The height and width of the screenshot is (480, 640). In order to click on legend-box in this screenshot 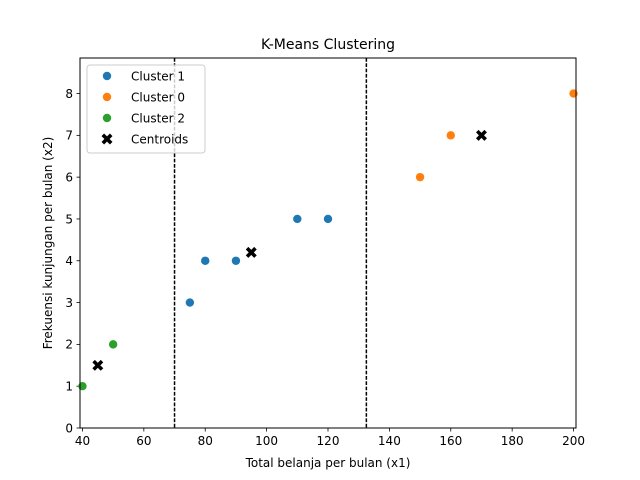, I will do `click(146, 109)`.